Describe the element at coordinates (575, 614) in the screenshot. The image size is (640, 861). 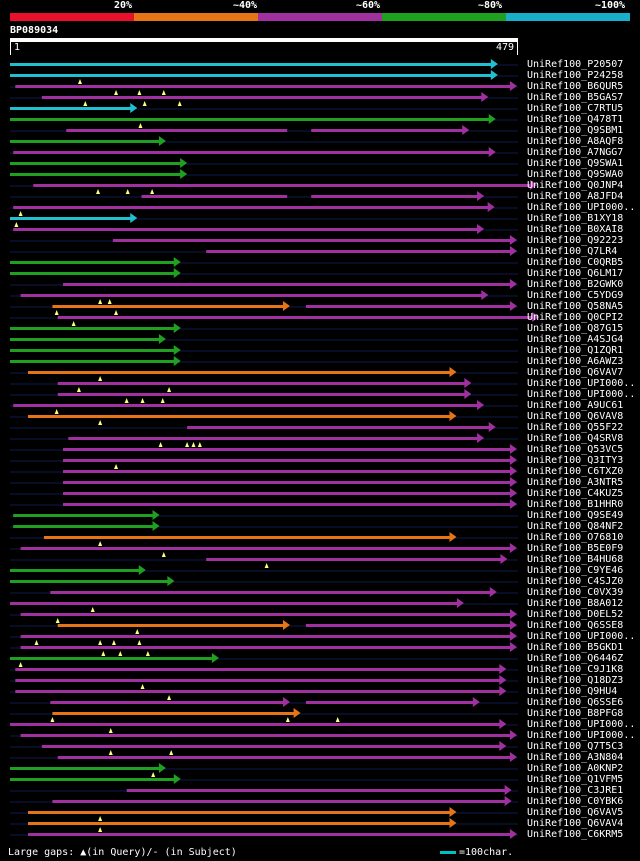
I see `hit-label: UniRef100_D0EL52` at that location.